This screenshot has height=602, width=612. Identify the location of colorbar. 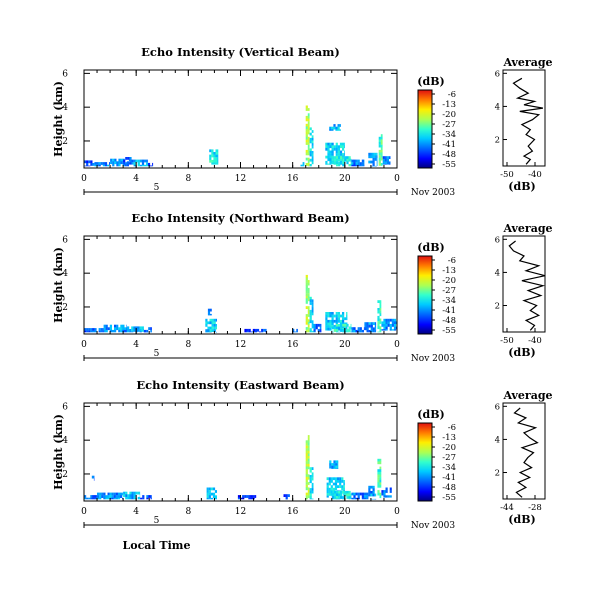
(425, 295).